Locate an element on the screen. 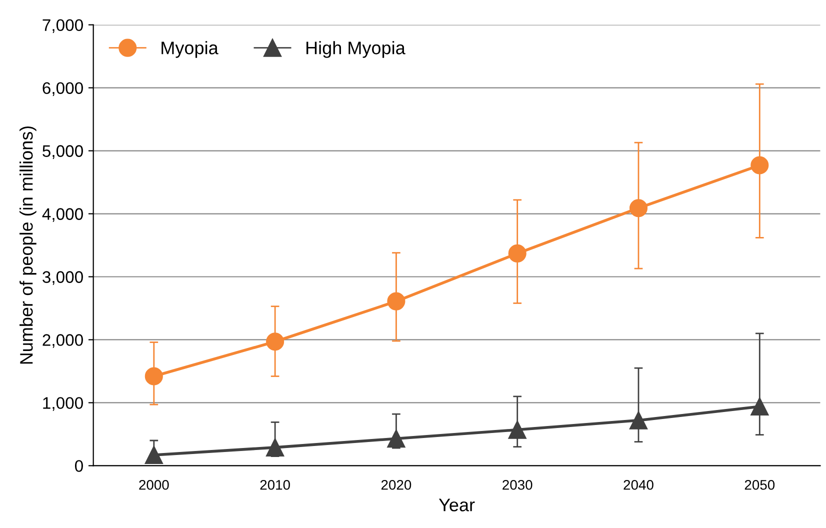 Image resolution: width=826 pixels, height=528 pixels. y-tick-label: 1,000 is located at coordinates (63, 404).